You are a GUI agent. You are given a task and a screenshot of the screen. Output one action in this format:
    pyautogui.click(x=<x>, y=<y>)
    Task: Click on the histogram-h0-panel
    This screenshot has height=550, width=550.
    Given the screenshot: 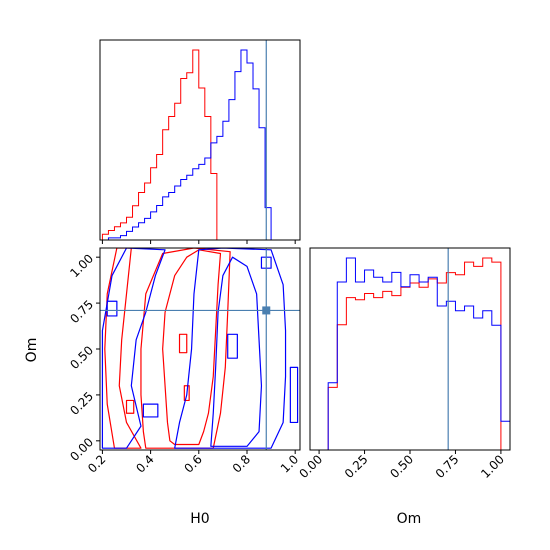 What is the action you would take?
    pyautogui.click(x=200, y=141)
    